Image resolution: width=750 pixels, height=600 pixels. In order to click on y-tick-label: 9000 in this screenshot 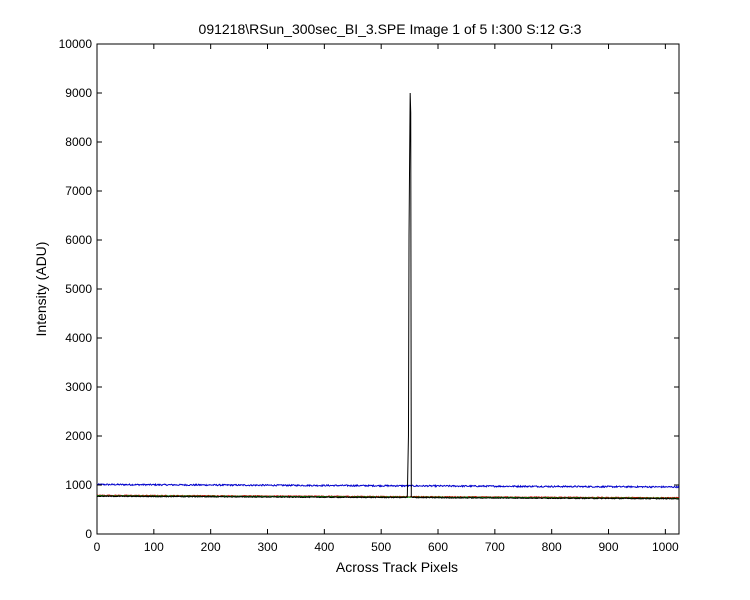, I will do `click(78, 93)`.